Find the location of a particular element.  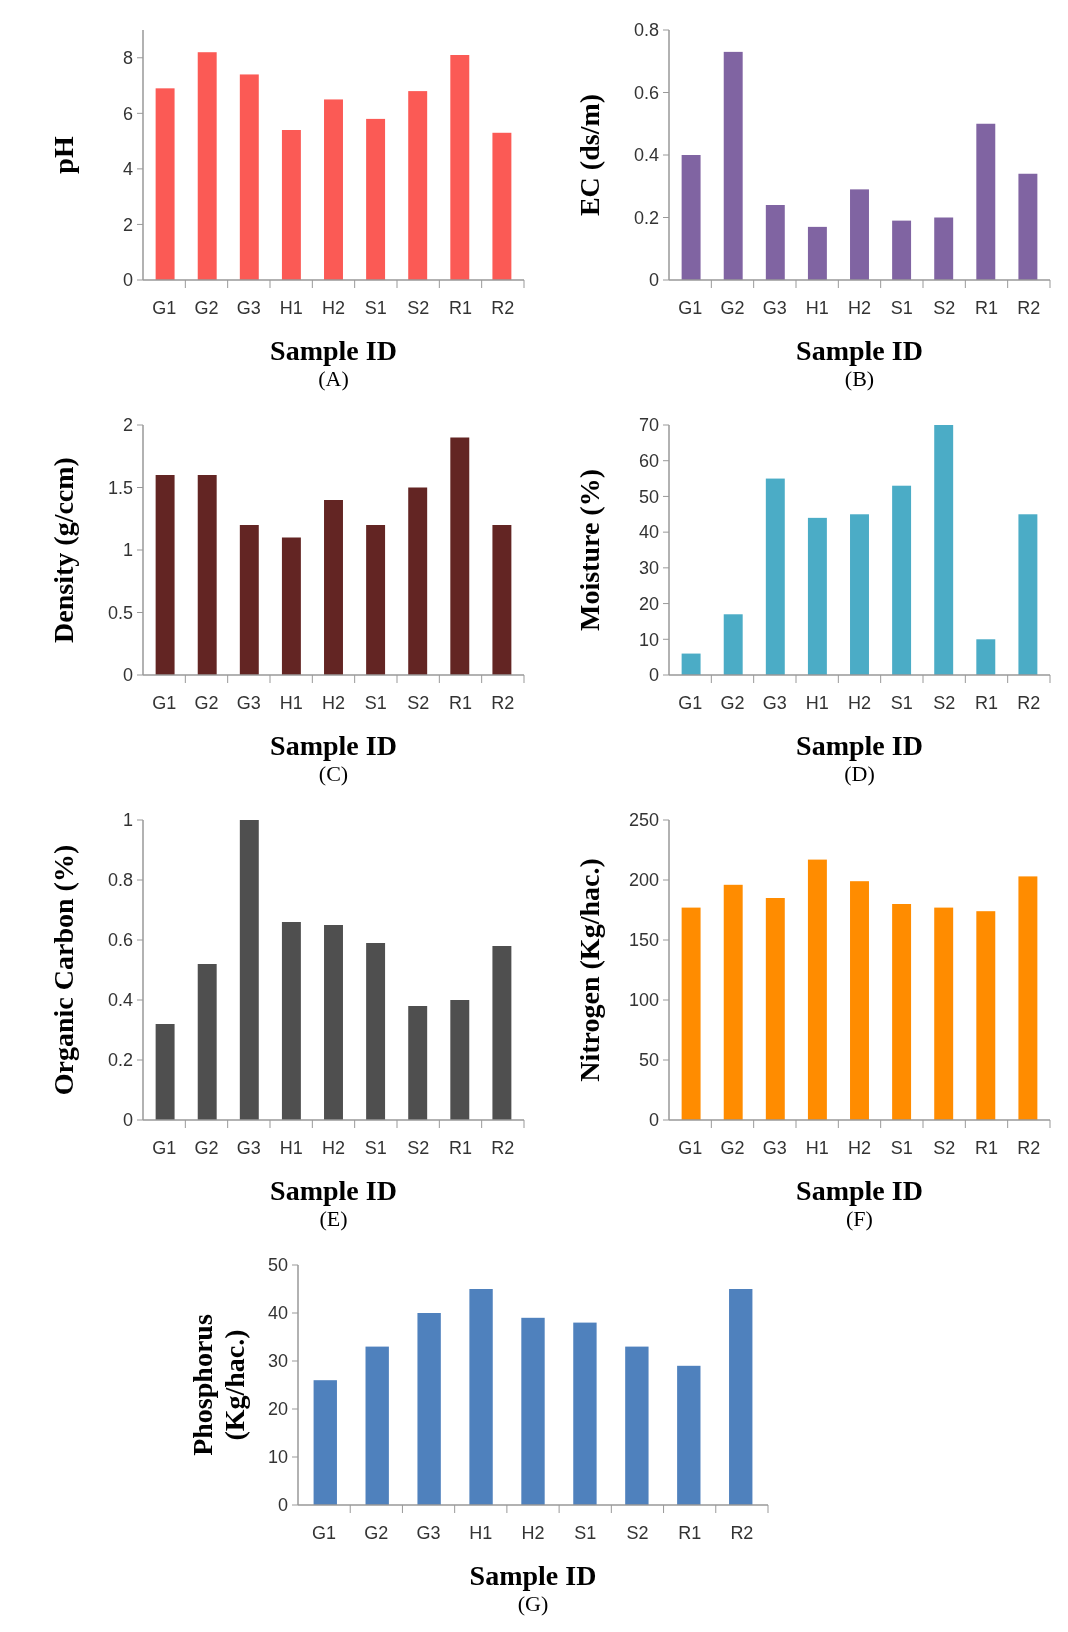

y-axis-title: Organic Carbon (%) is located at coordinates (63, 970).